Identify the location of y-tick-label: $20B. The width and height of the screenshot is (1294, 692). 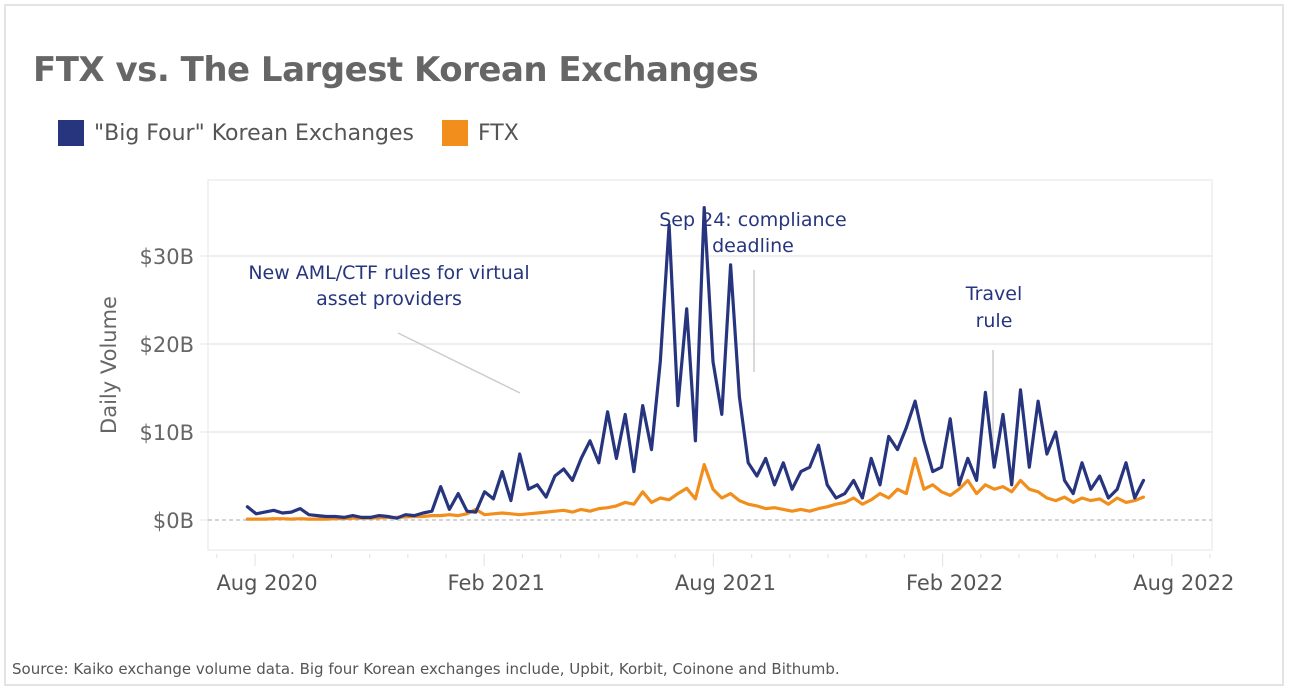
(167, 345).